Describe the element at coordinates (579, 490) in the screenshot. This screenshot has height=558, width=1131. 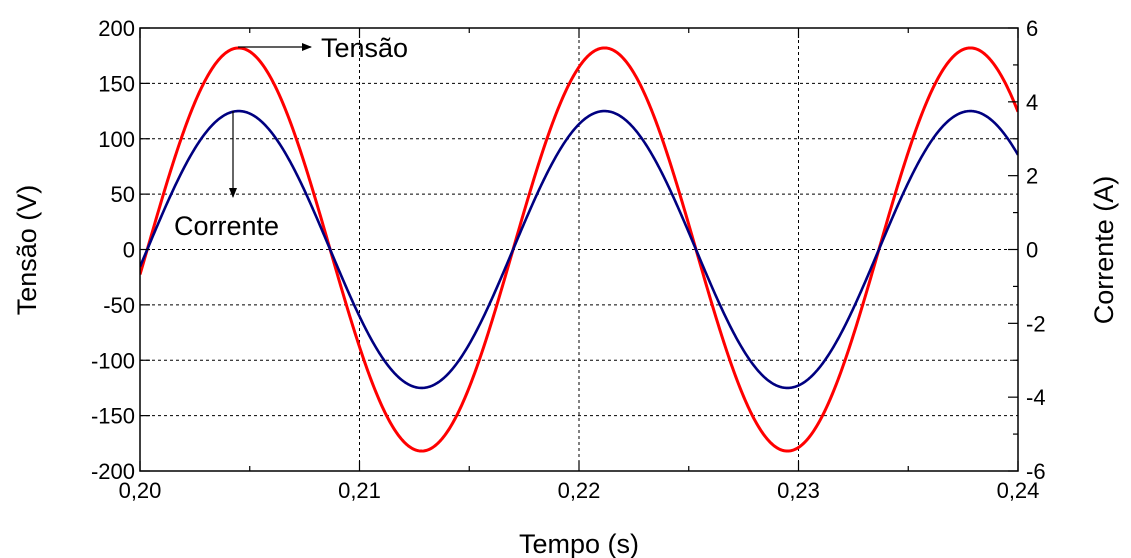
I see `x-tick-label: 0,22` at that location.